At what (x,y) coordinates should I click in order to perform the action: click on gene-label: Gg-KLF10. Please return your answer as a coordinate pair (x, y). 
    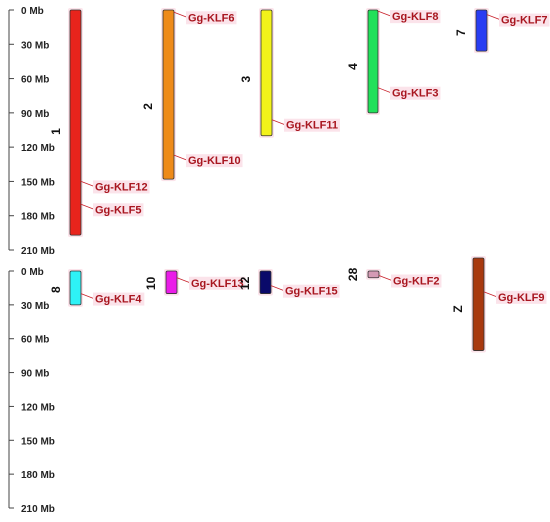
    Looking at the image, I should click on (214, 161).